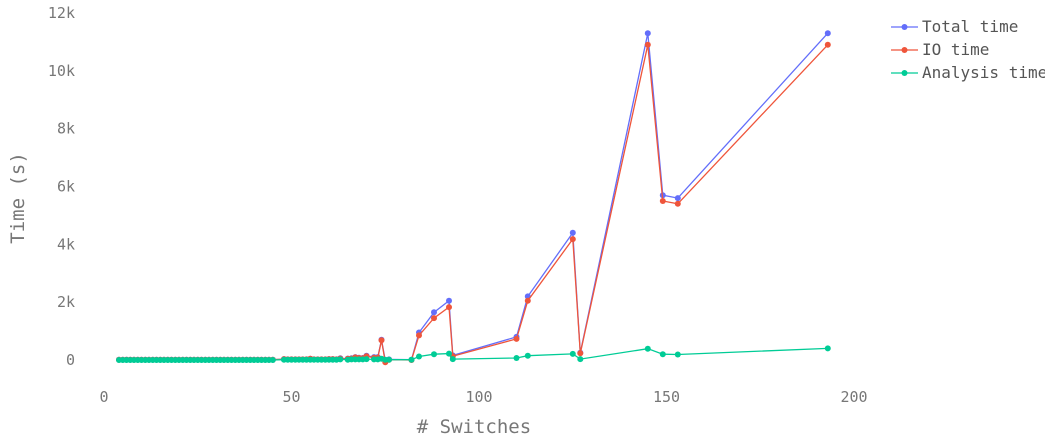 The width and height of the screenshot is (1045, 437). Describe the element at coordinates (291, 397) in the screenshot. I see `x-tick-label: 50` at that location.